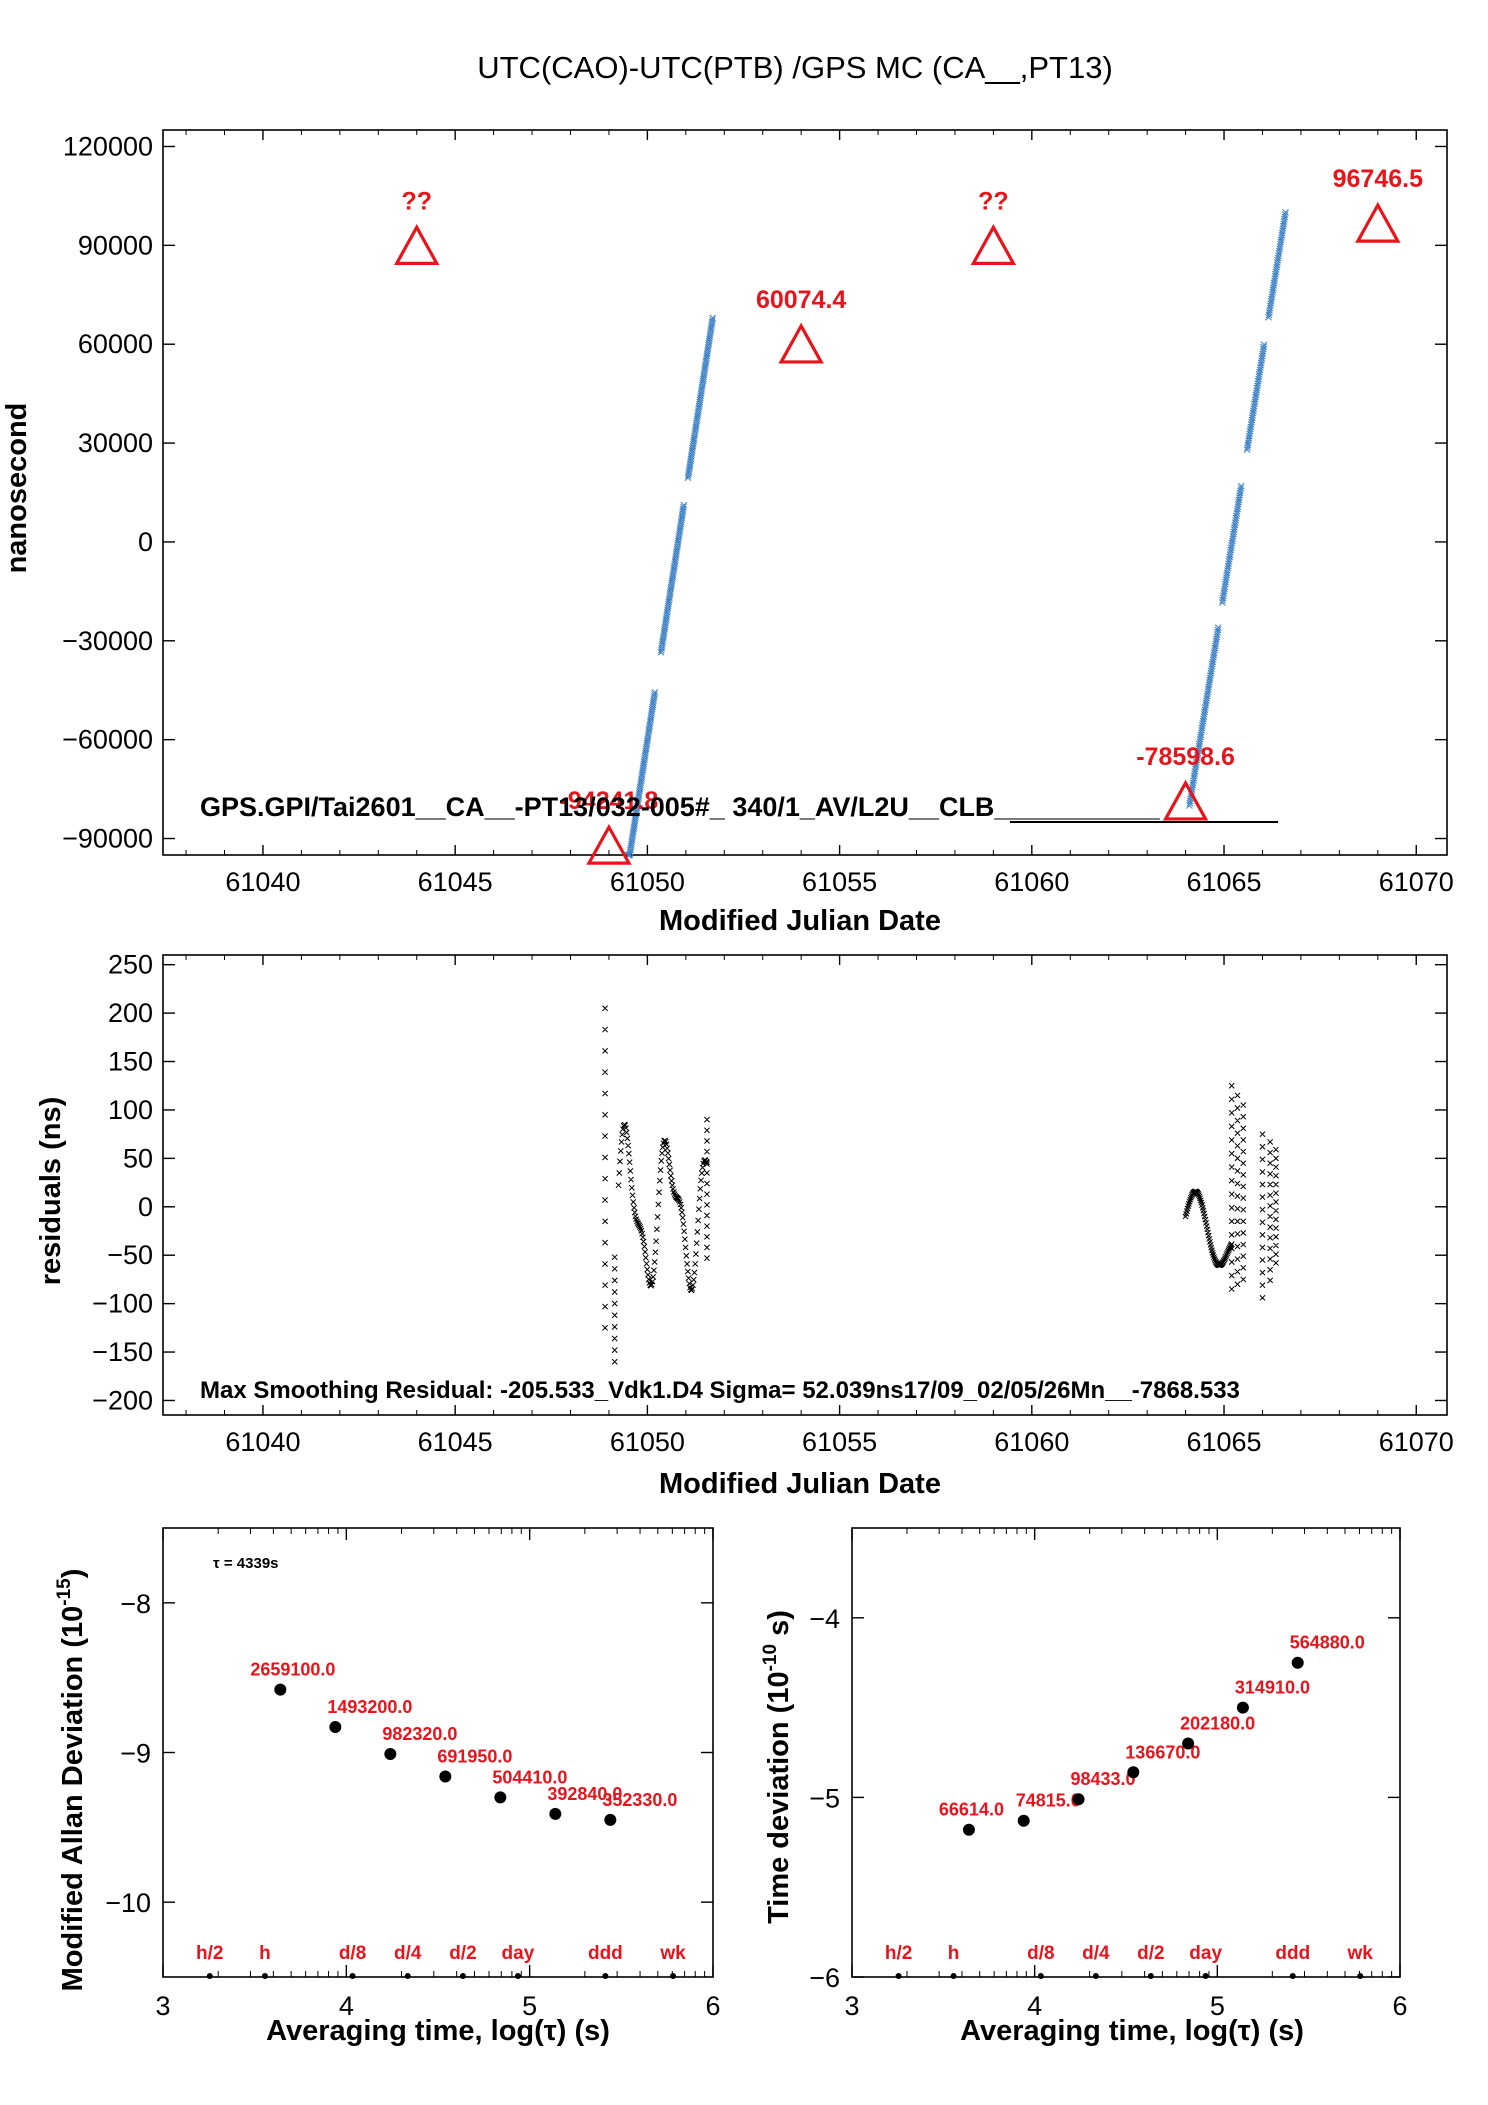  I want to click on y-tick-label: 90000, so click(115, 245).